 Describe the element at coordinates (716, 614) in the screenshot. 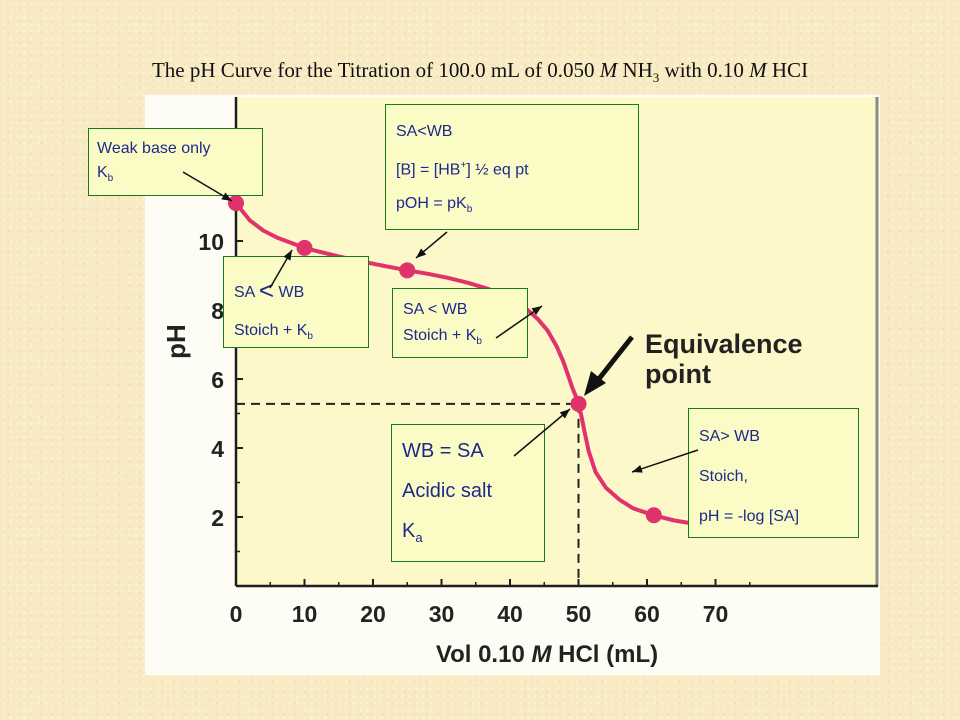

I see `x-tick-label: 70` at that location.